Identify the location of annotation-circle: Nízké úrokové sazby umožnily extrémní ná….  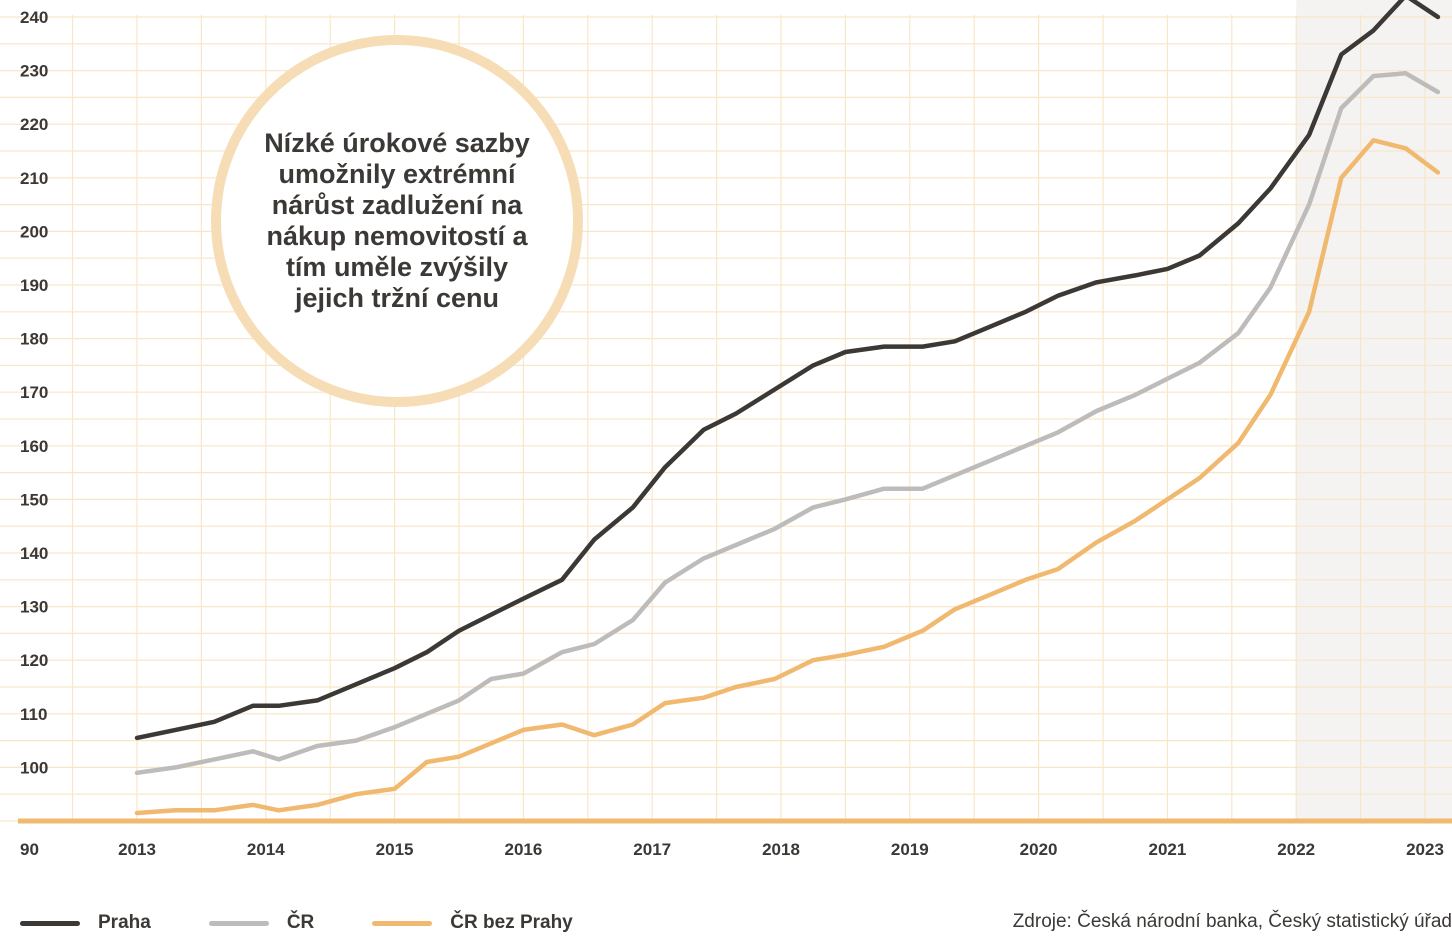
(397, 221).